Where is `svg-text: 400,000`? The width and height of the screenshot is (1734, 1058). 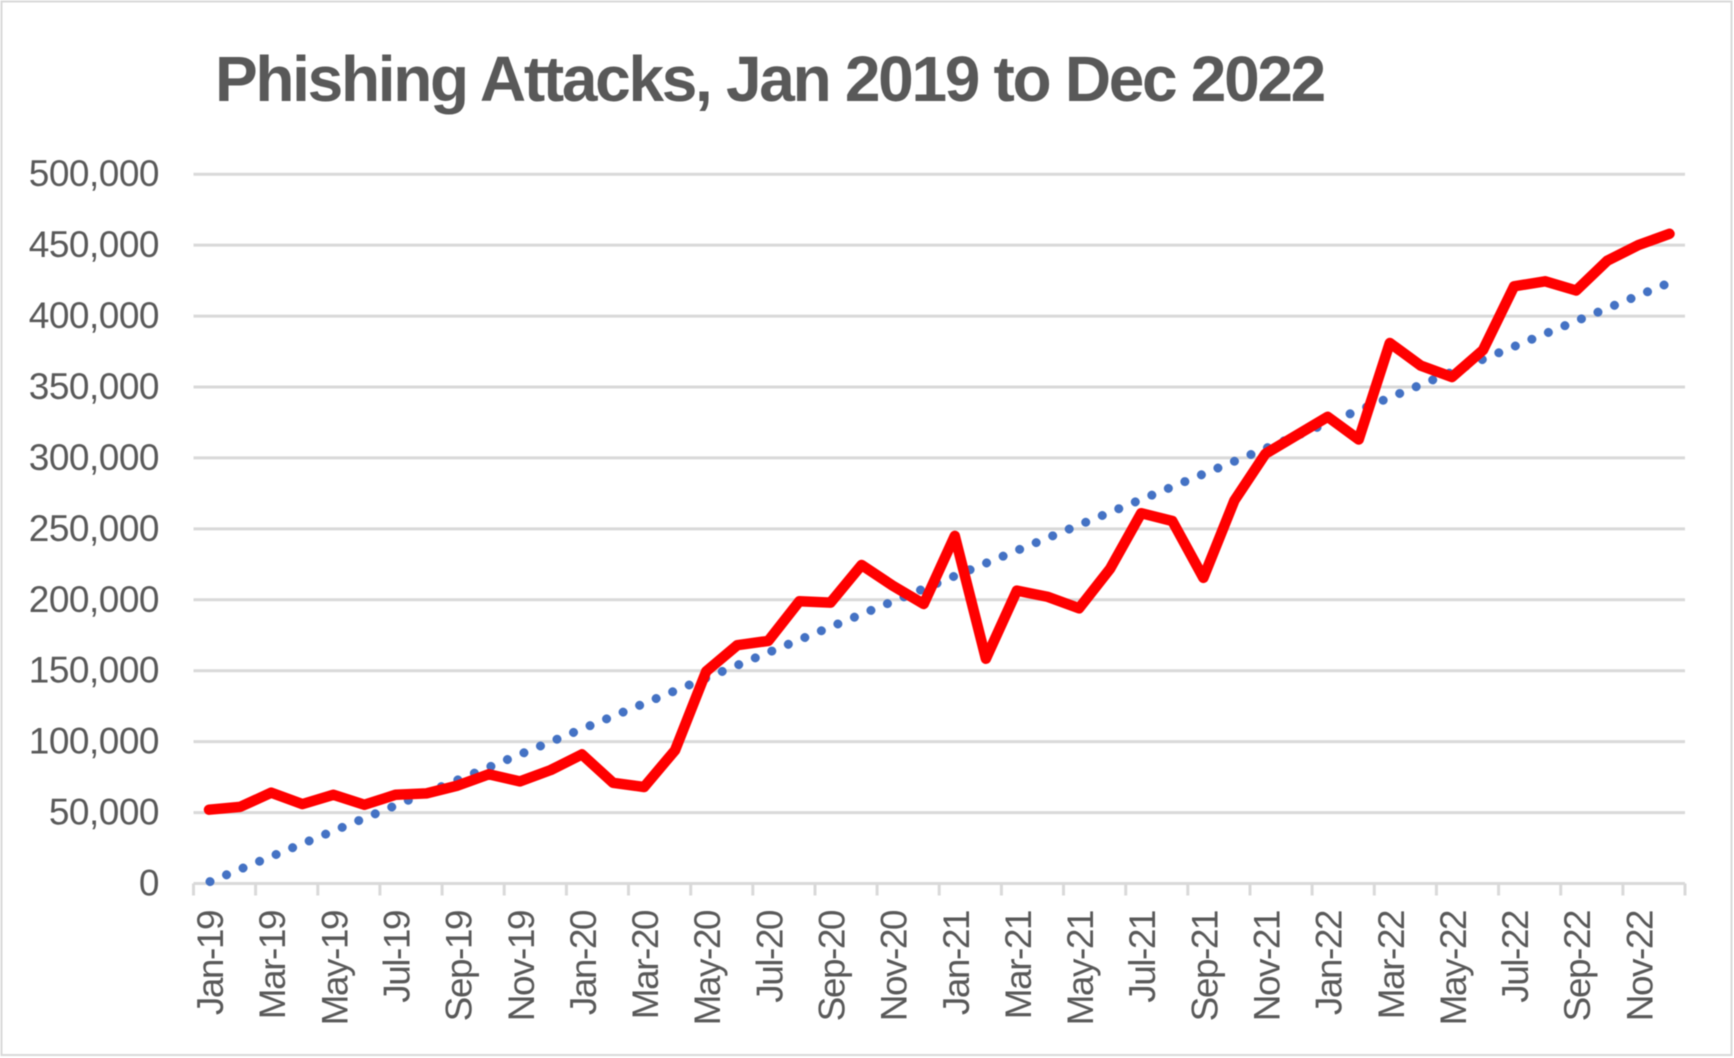 svg-text: 400,000 is located at coordinates (94, 315).